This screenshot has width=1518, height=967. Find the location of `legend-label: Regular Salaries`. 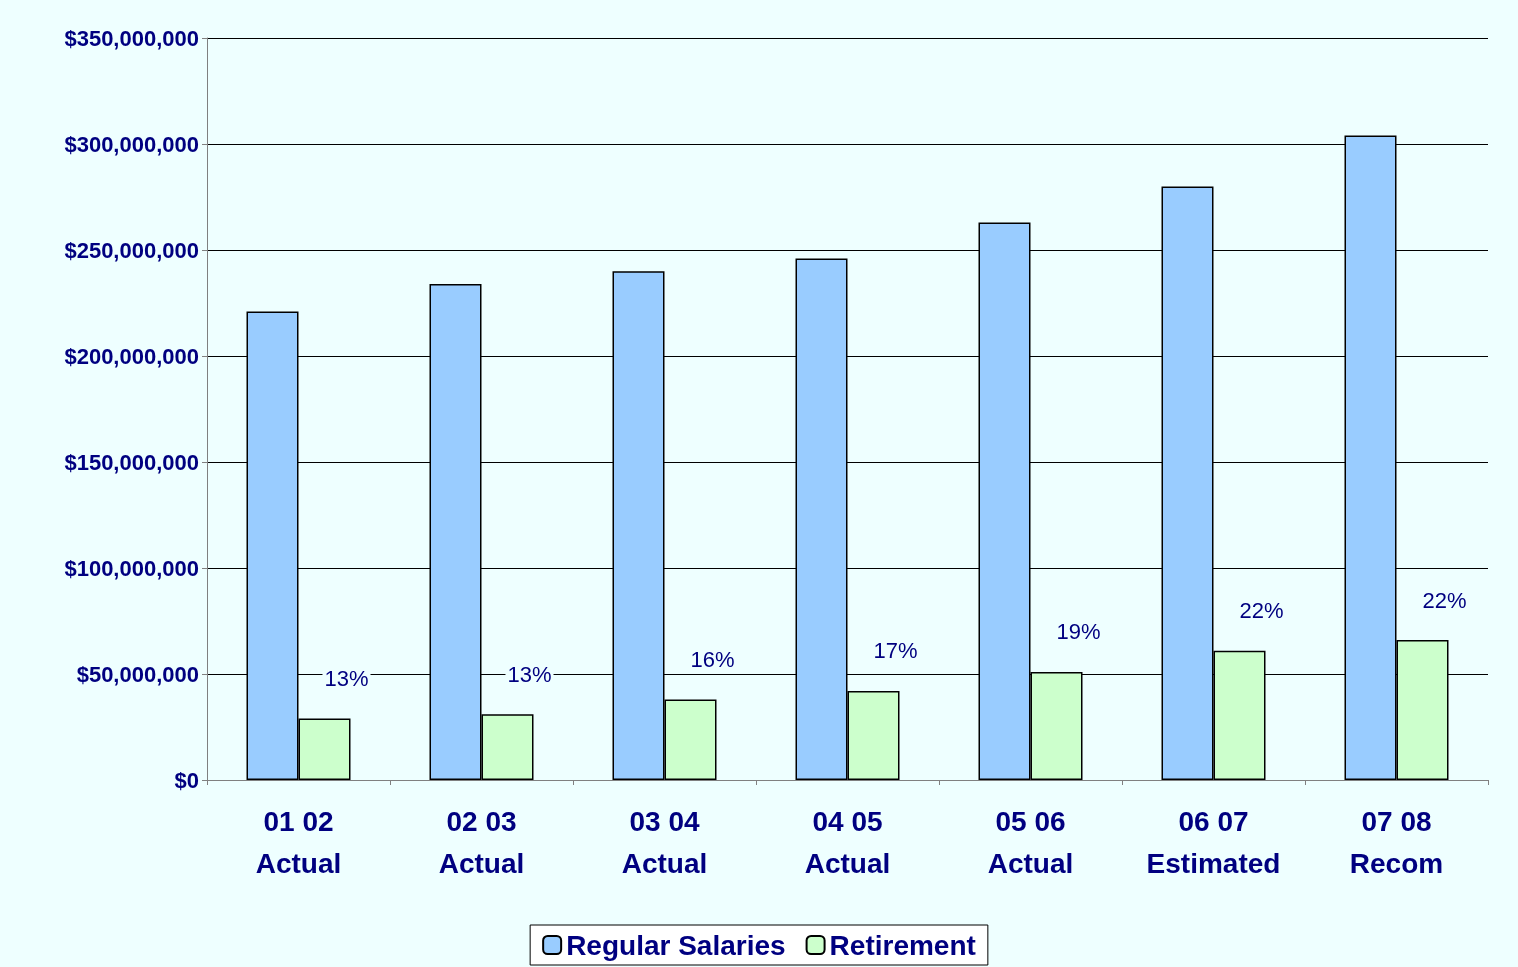

legend-label: Regular Salaries is located at coordinates (676, 945).